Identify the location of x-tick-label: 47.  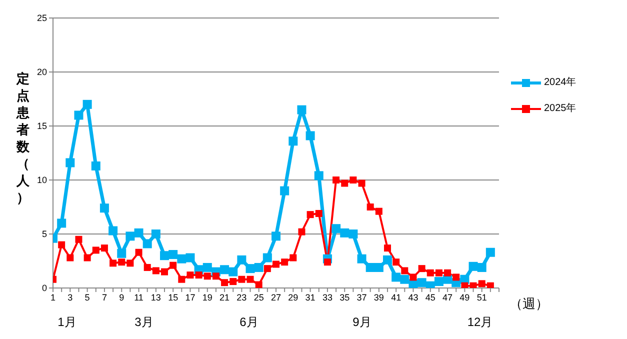
(447, 297).